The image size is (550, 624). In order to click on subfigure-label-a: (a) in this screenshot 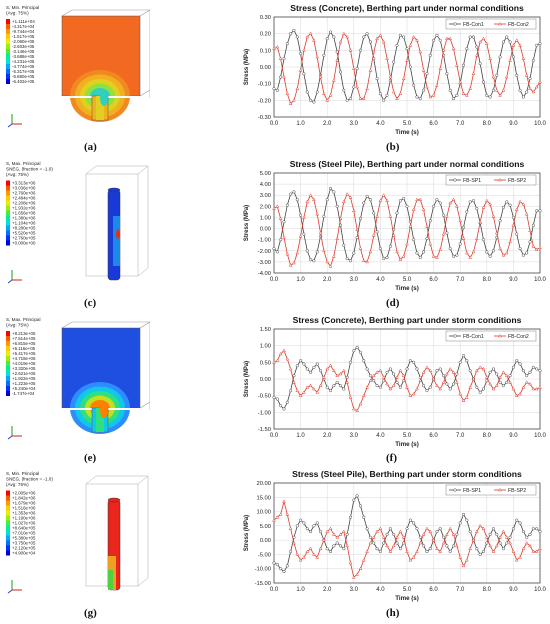, I will do `click(90, 147)`.